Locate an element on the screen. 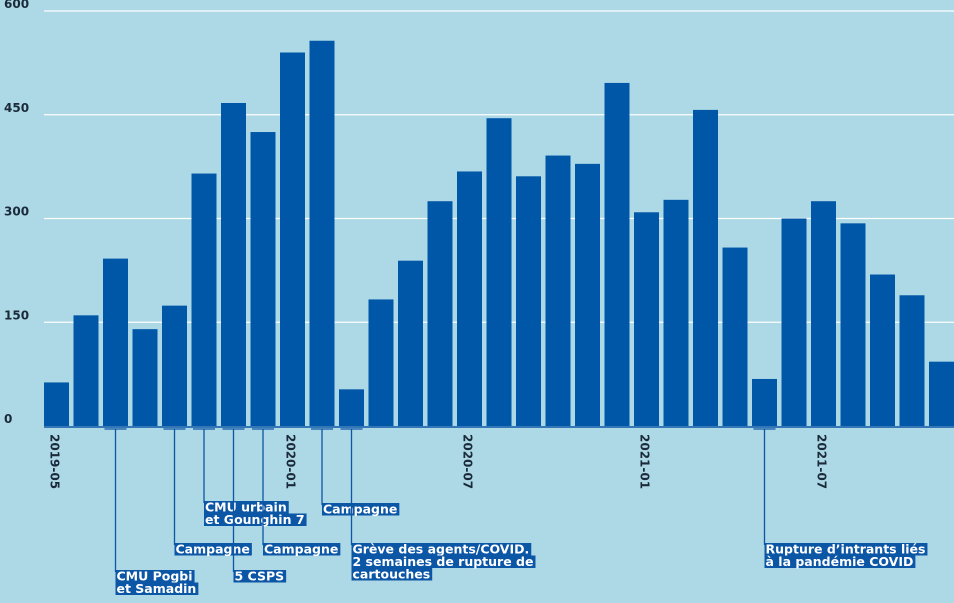  x-axis-ticks: 2019-05 2020-01 2020-07 2021-01 2021-07 is located at coordinates (438, 461).